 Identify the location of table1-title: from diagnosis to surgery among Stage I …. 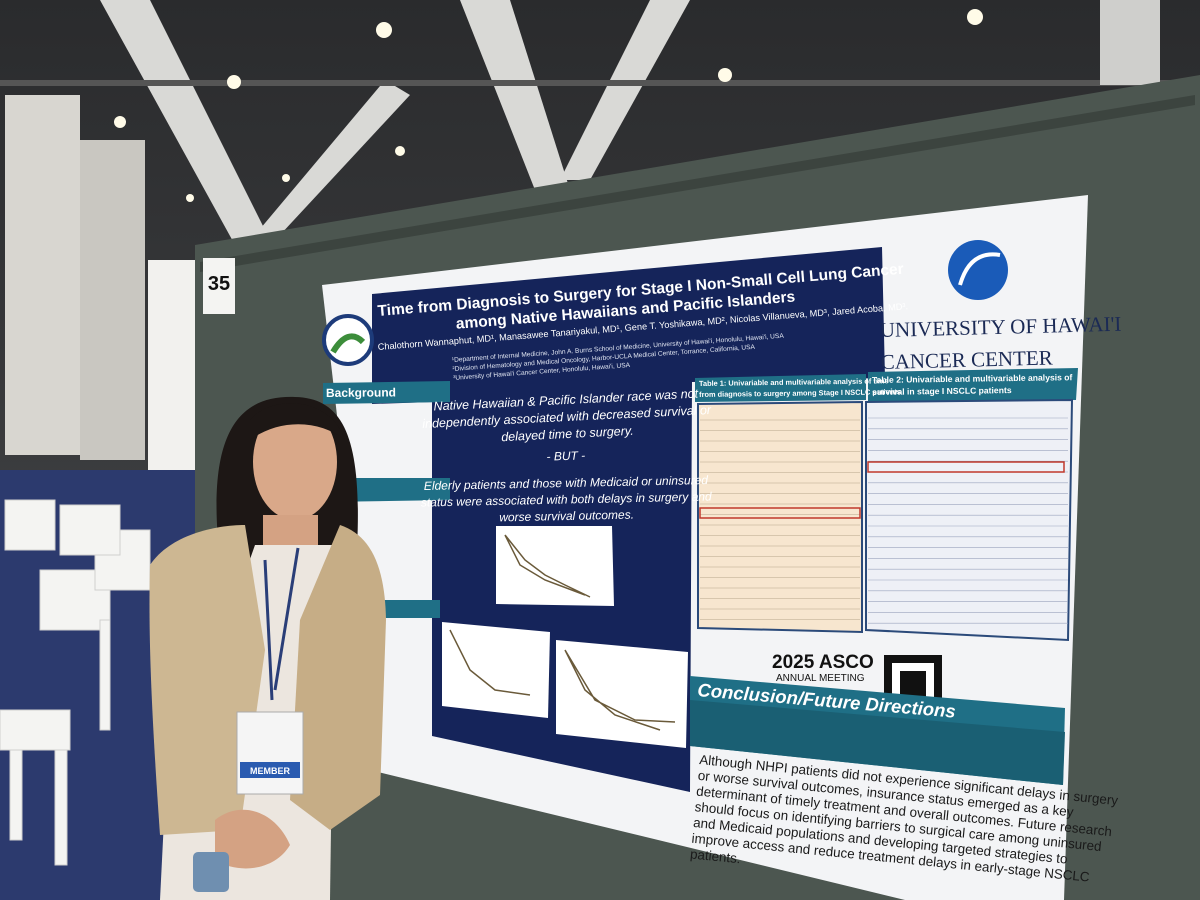
(800, 393).